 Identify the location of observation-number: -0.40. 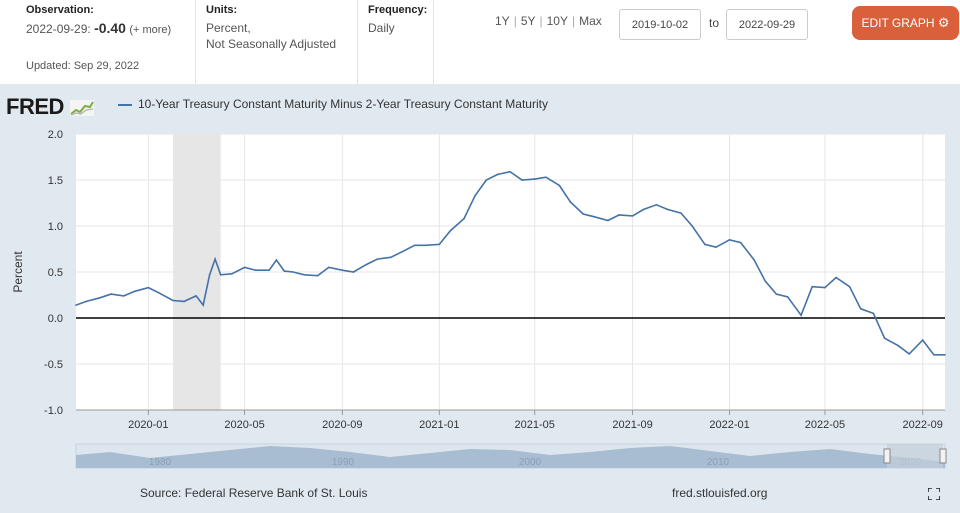
(110, 28).